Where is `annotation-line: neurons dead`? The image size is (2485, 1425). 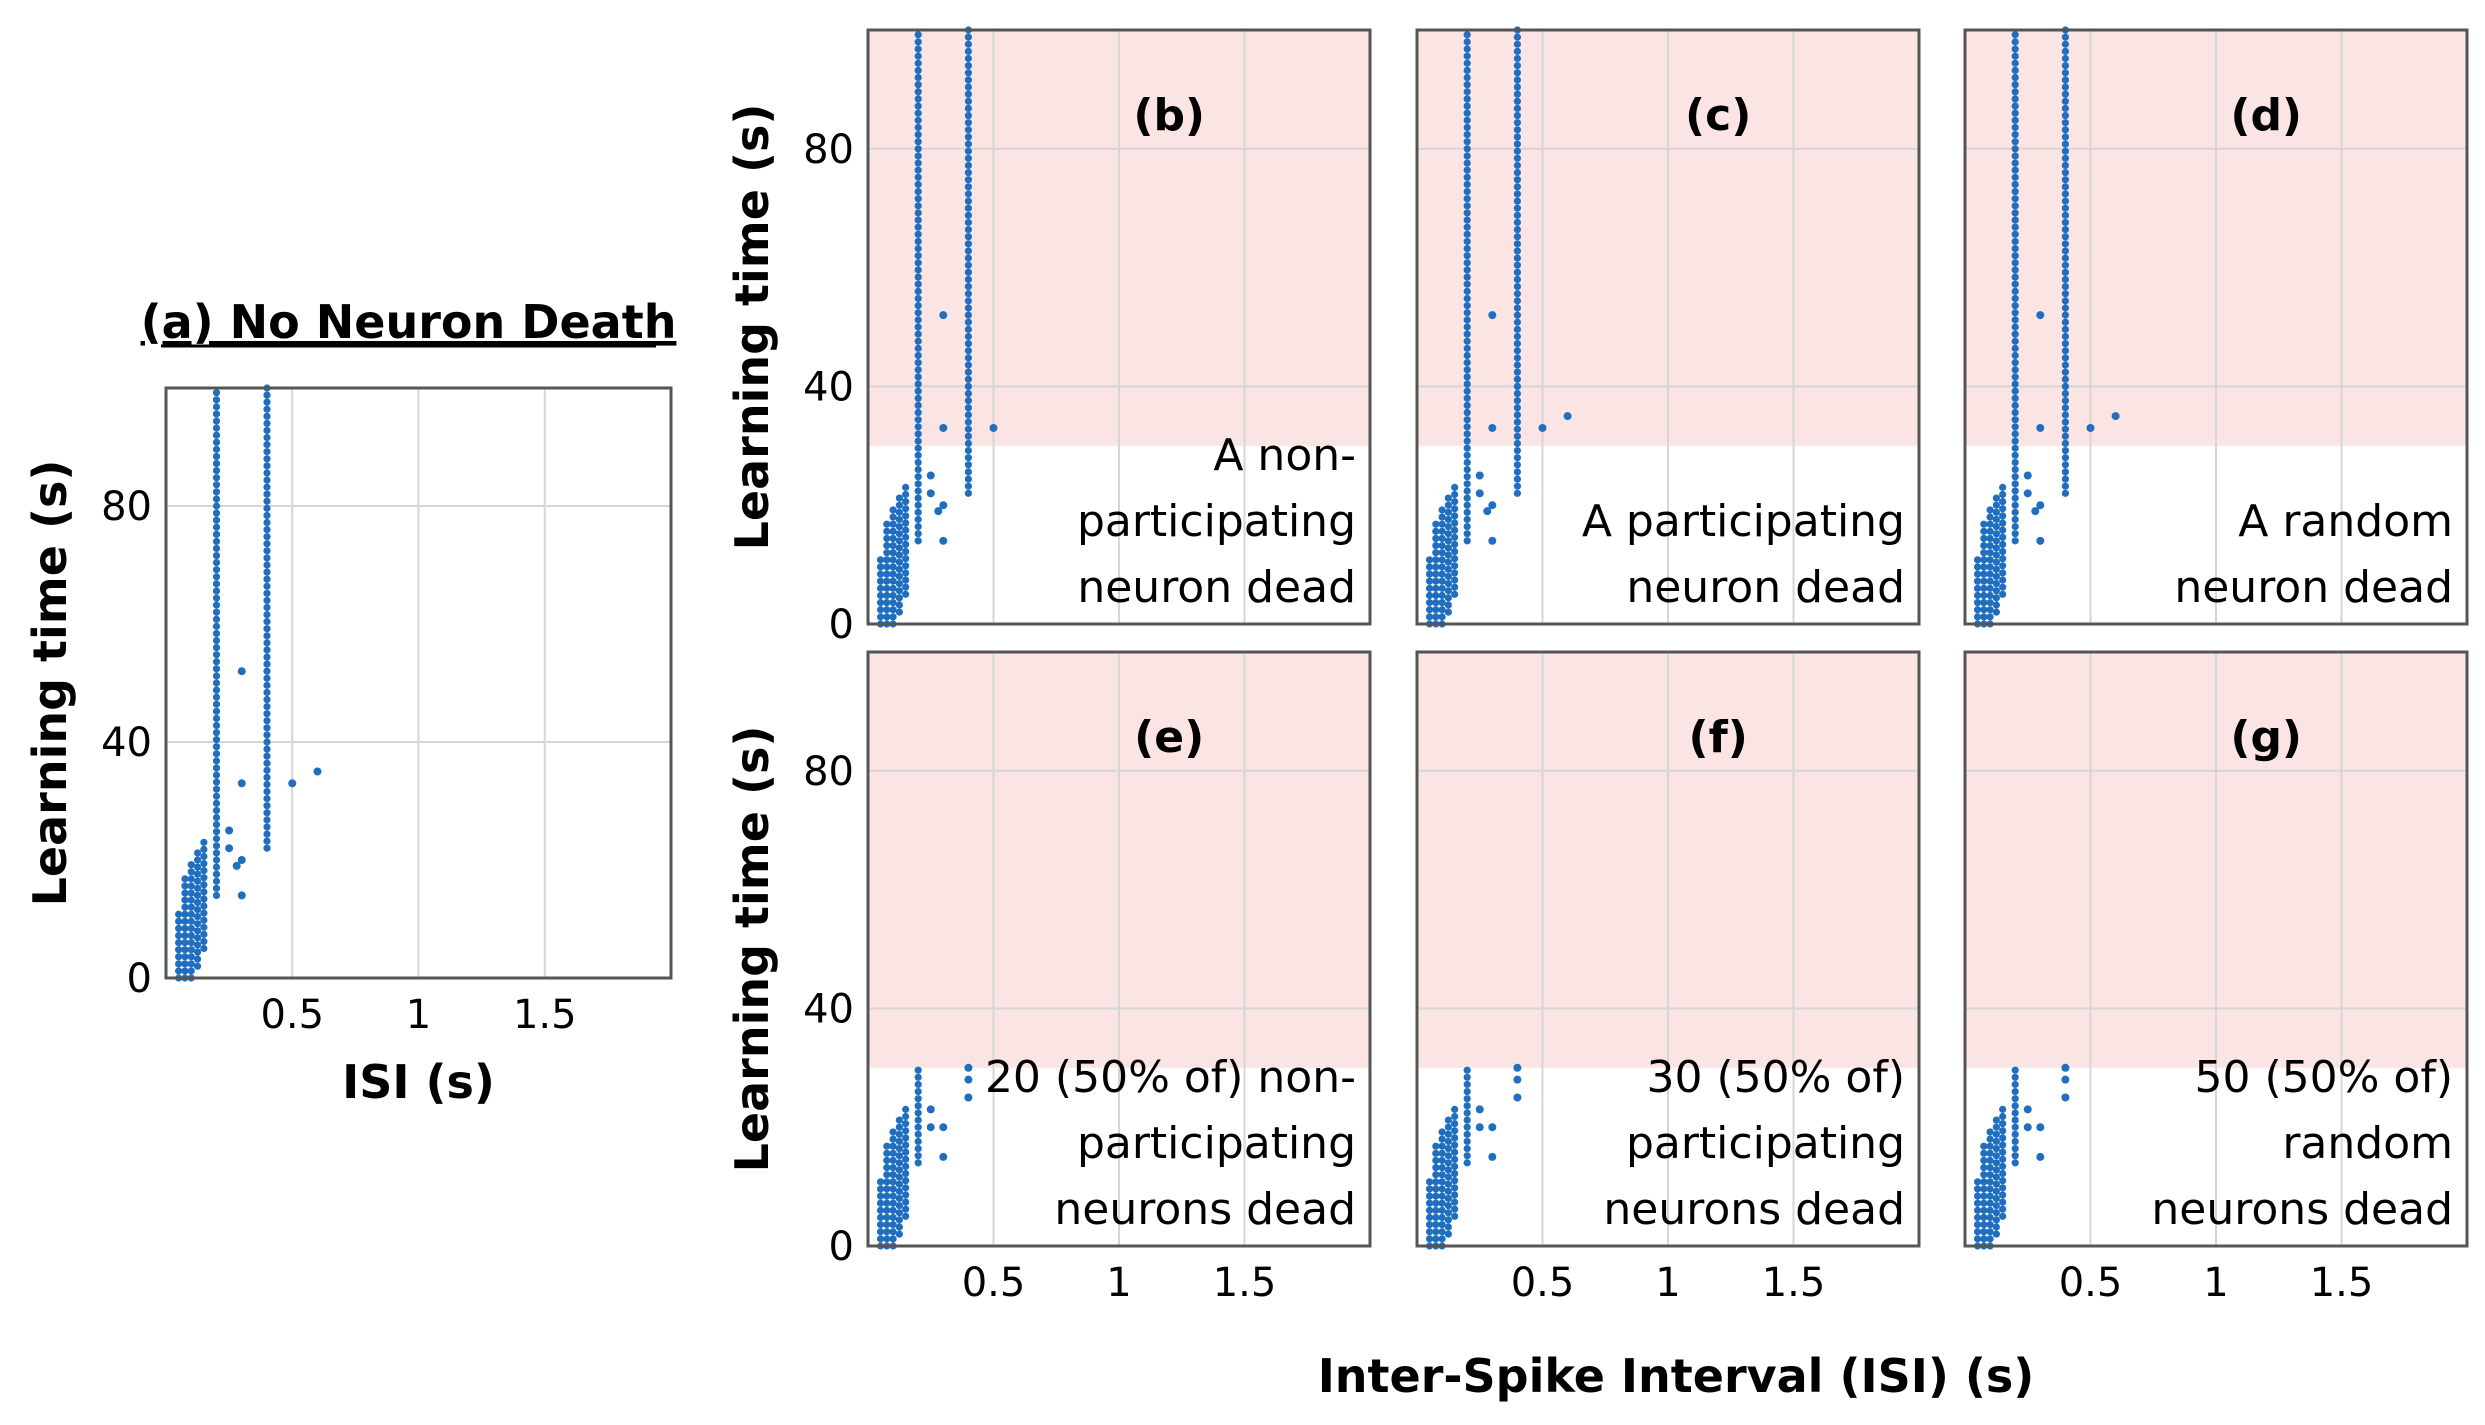 annotation-line: neurons dead is located at coordinates (1754, 1209).